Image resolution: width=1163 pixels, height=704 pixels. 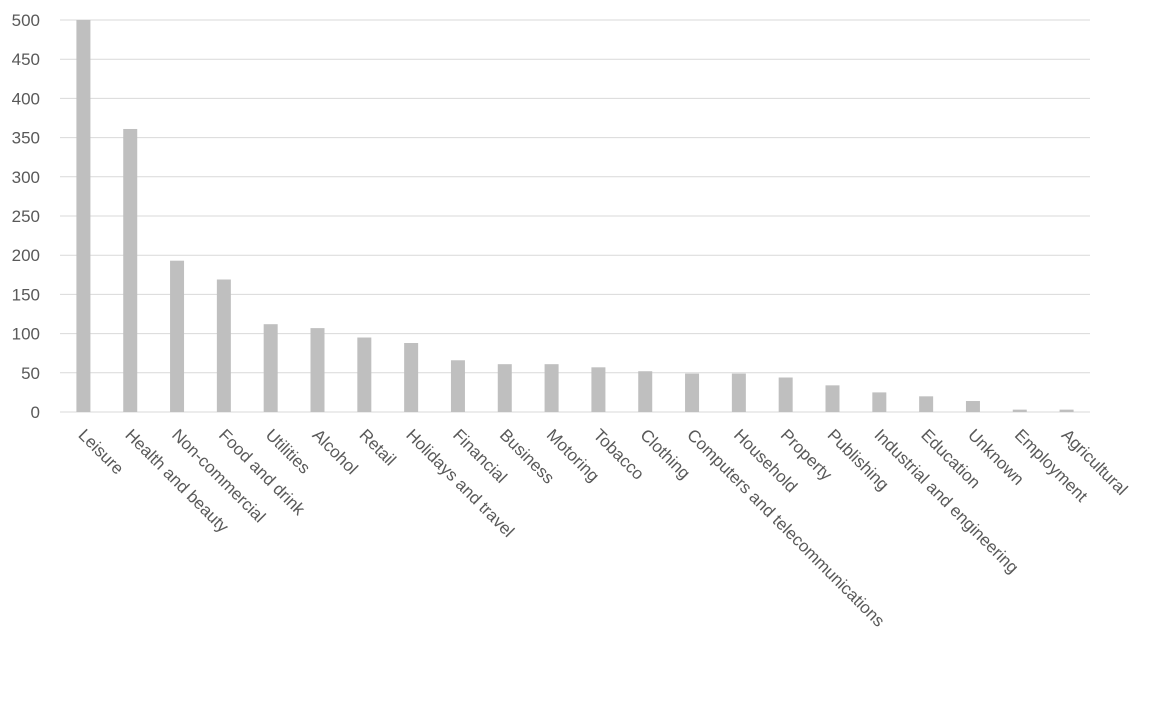 I want to click on y-tick-label: 0, so click(x=35, y=412).